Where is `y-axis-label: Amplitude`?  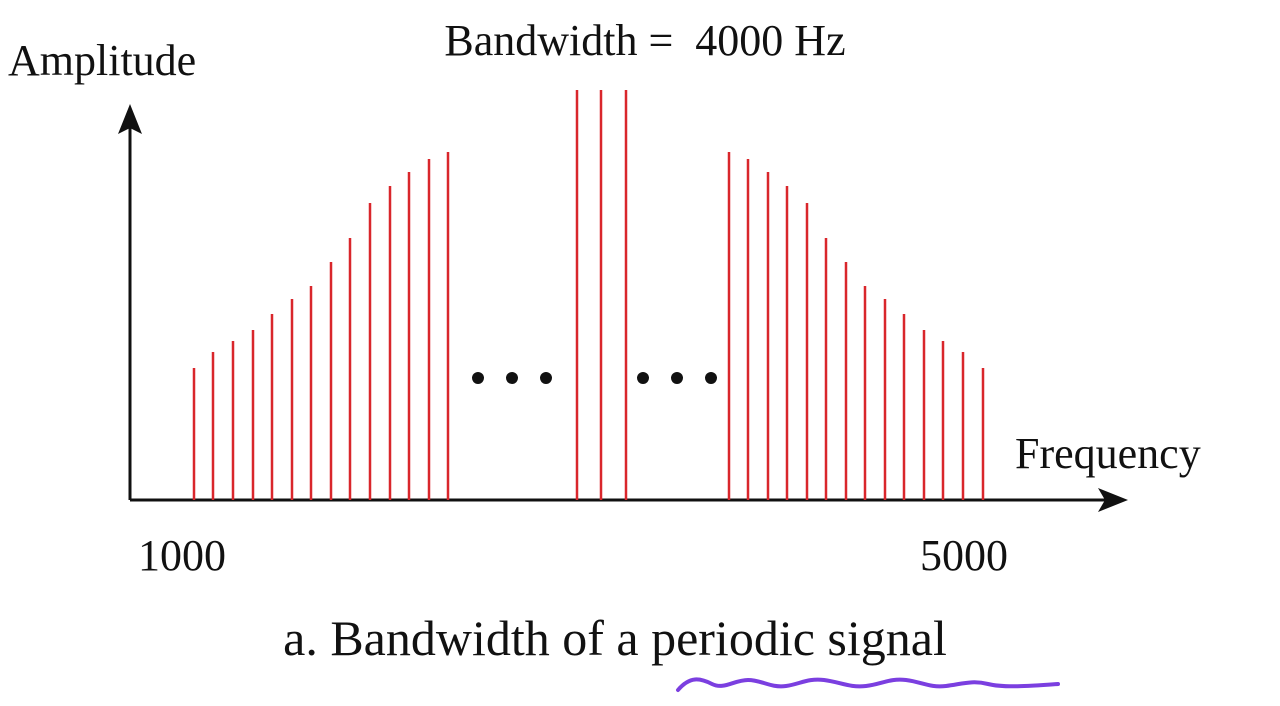 y-axis-label: Amplitude is located at coordinates (102, 60).